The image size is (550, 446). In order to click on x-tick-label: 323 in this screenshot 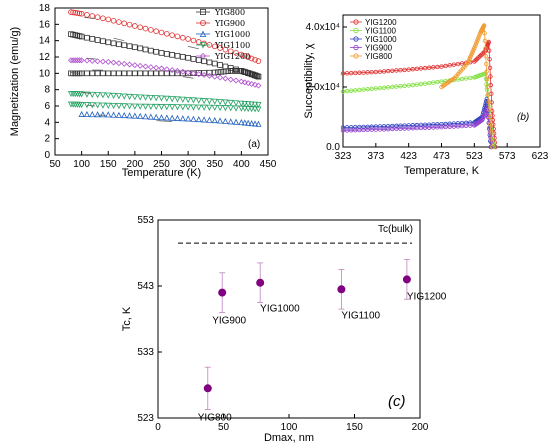, I will do `click(343, 156)`.